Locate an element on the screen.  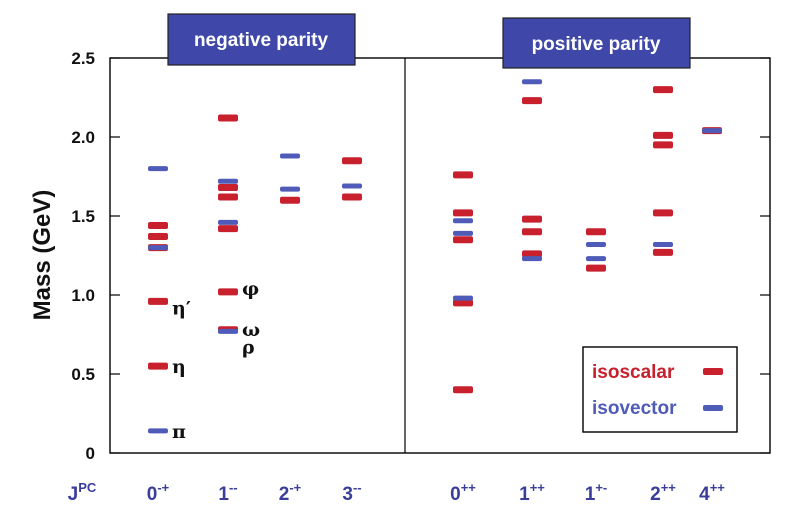
legend-isovector-mark is located at coordinates (713, 408).